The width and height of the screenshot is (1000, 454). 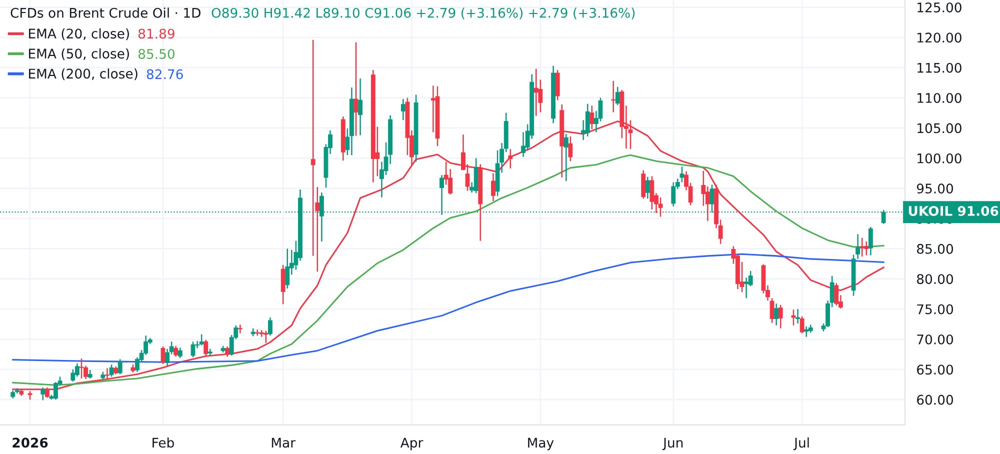 I want to click on annotation: O89.30 H91.42 L89.10 C91.06 +2.79 (+3.16%) +2.79 (+3.16%), so click(x=423, y=14).